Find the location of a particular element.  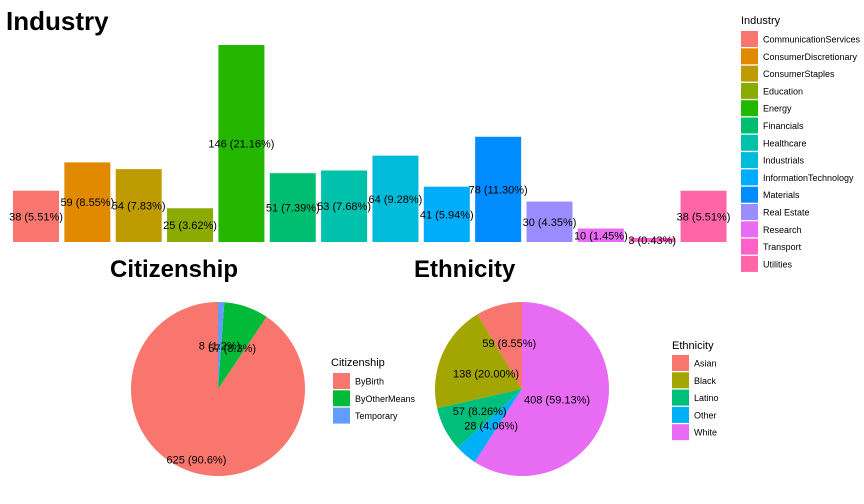

bar-label-healthcare: 53 (7.68%) is located at coordinates (344, 207).